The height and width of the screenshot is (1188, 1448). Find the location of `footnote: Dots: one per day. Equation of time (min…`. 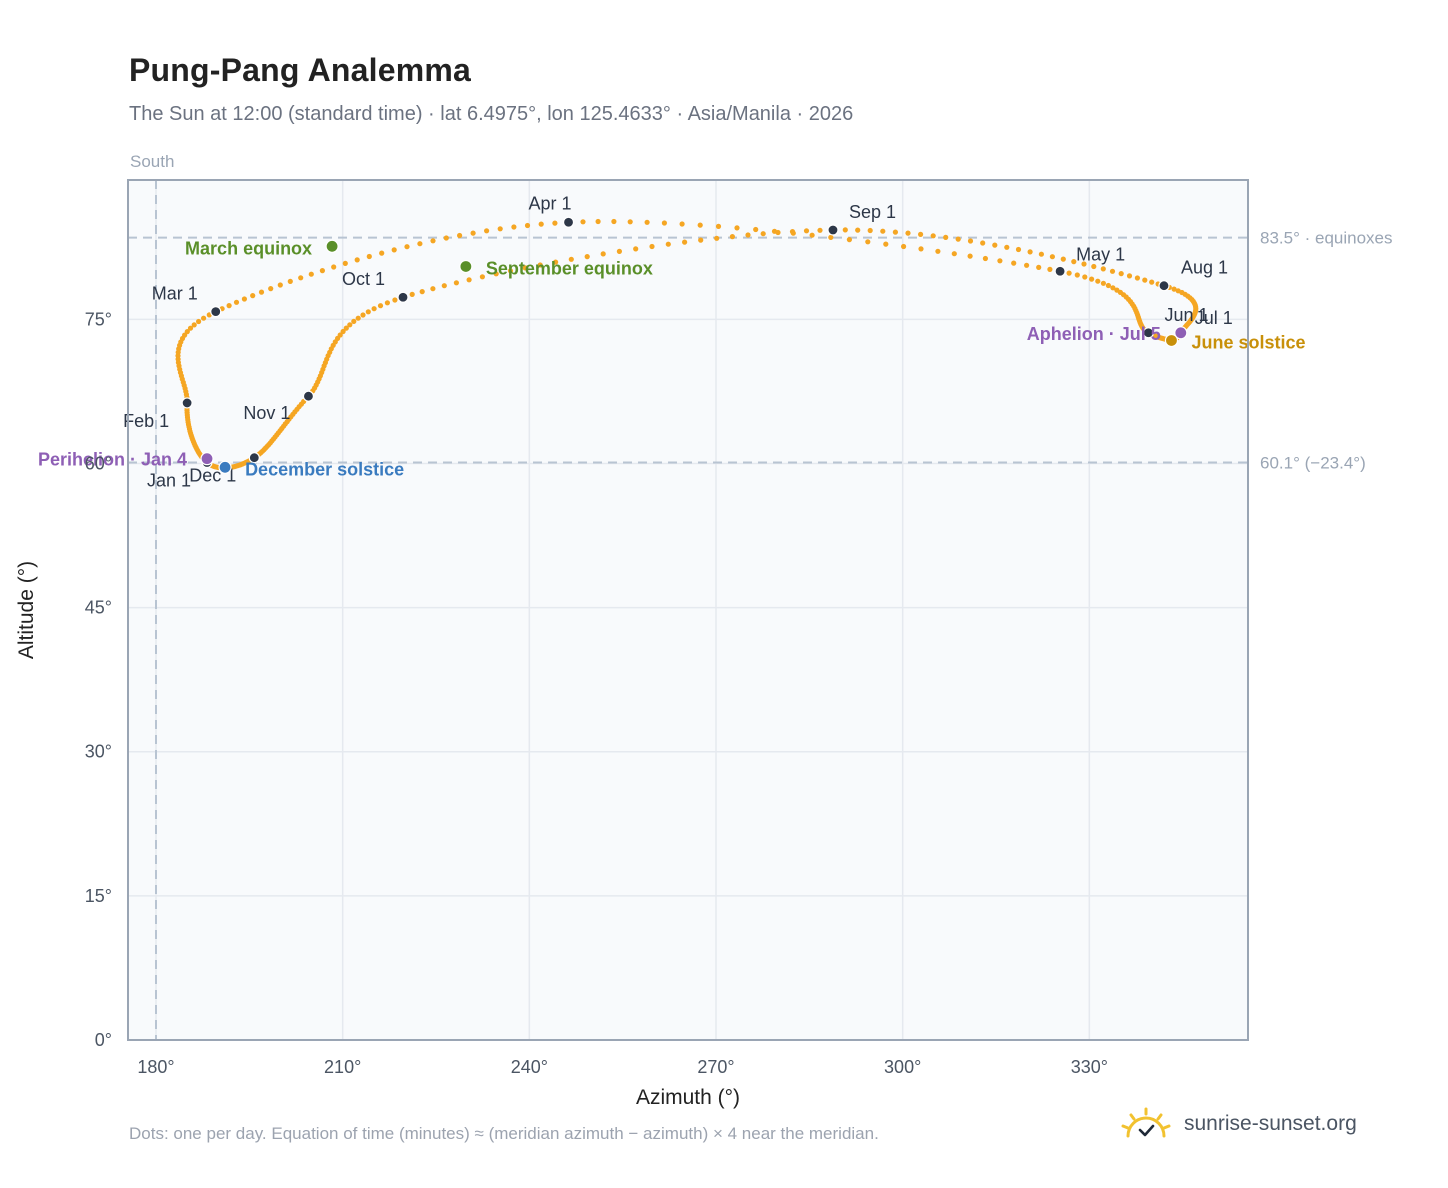

footnote: Dots: one per day. Equation of time (min… is located at coordinates (504, 1133).